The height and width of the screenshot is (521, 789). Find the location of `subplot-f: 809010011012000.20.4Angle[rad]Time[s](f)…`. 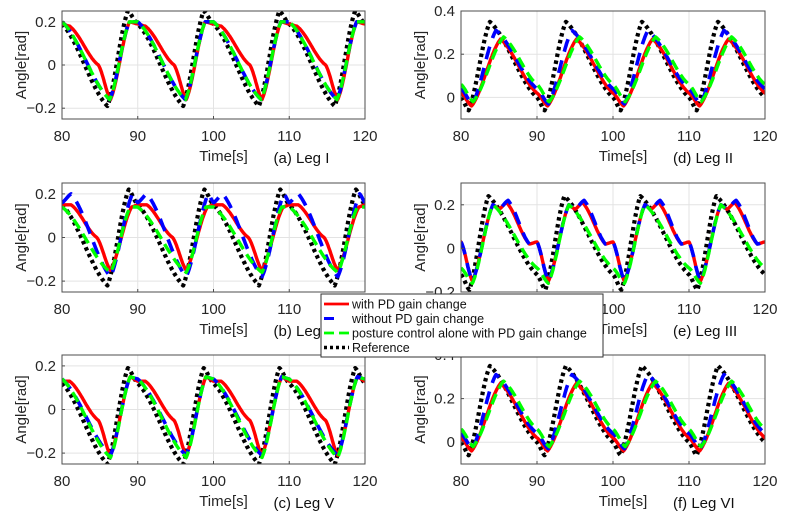

subplot-f: 809010011012000.20.4Angle[rad]Time[s](f)… is located at coordinates (595, 429).